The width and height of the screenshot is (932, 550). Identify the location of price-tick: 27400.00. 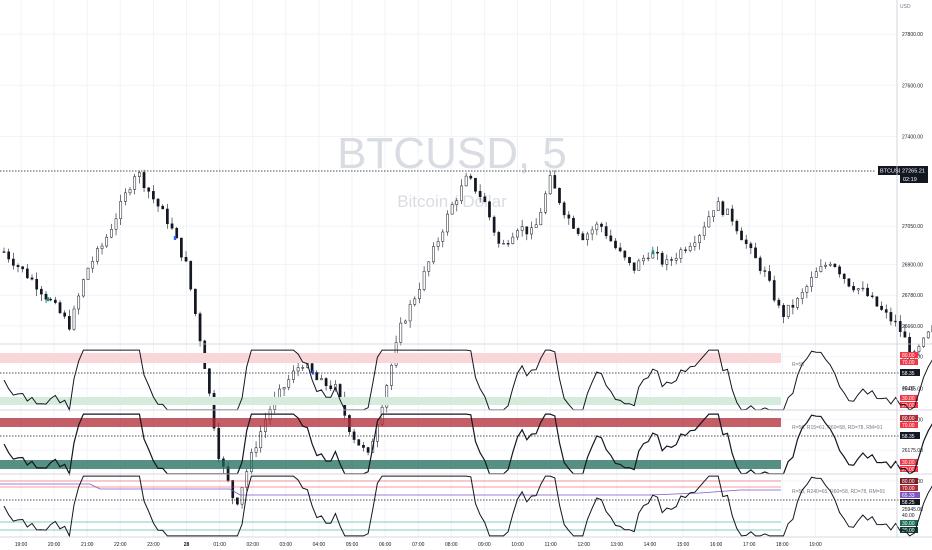
(912, 137).